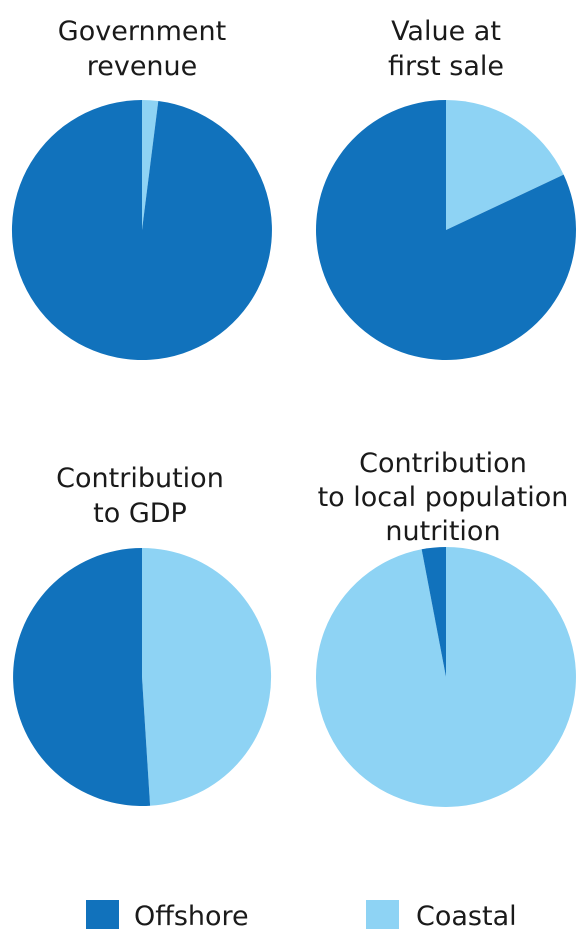 Image resolution: width=578 pixels, height=929 pixels. What do you see at coordinates (442, 531) in the screenshot?
I see `chart-4-title-line-3: nutrition` at bounding box center [442, 531].